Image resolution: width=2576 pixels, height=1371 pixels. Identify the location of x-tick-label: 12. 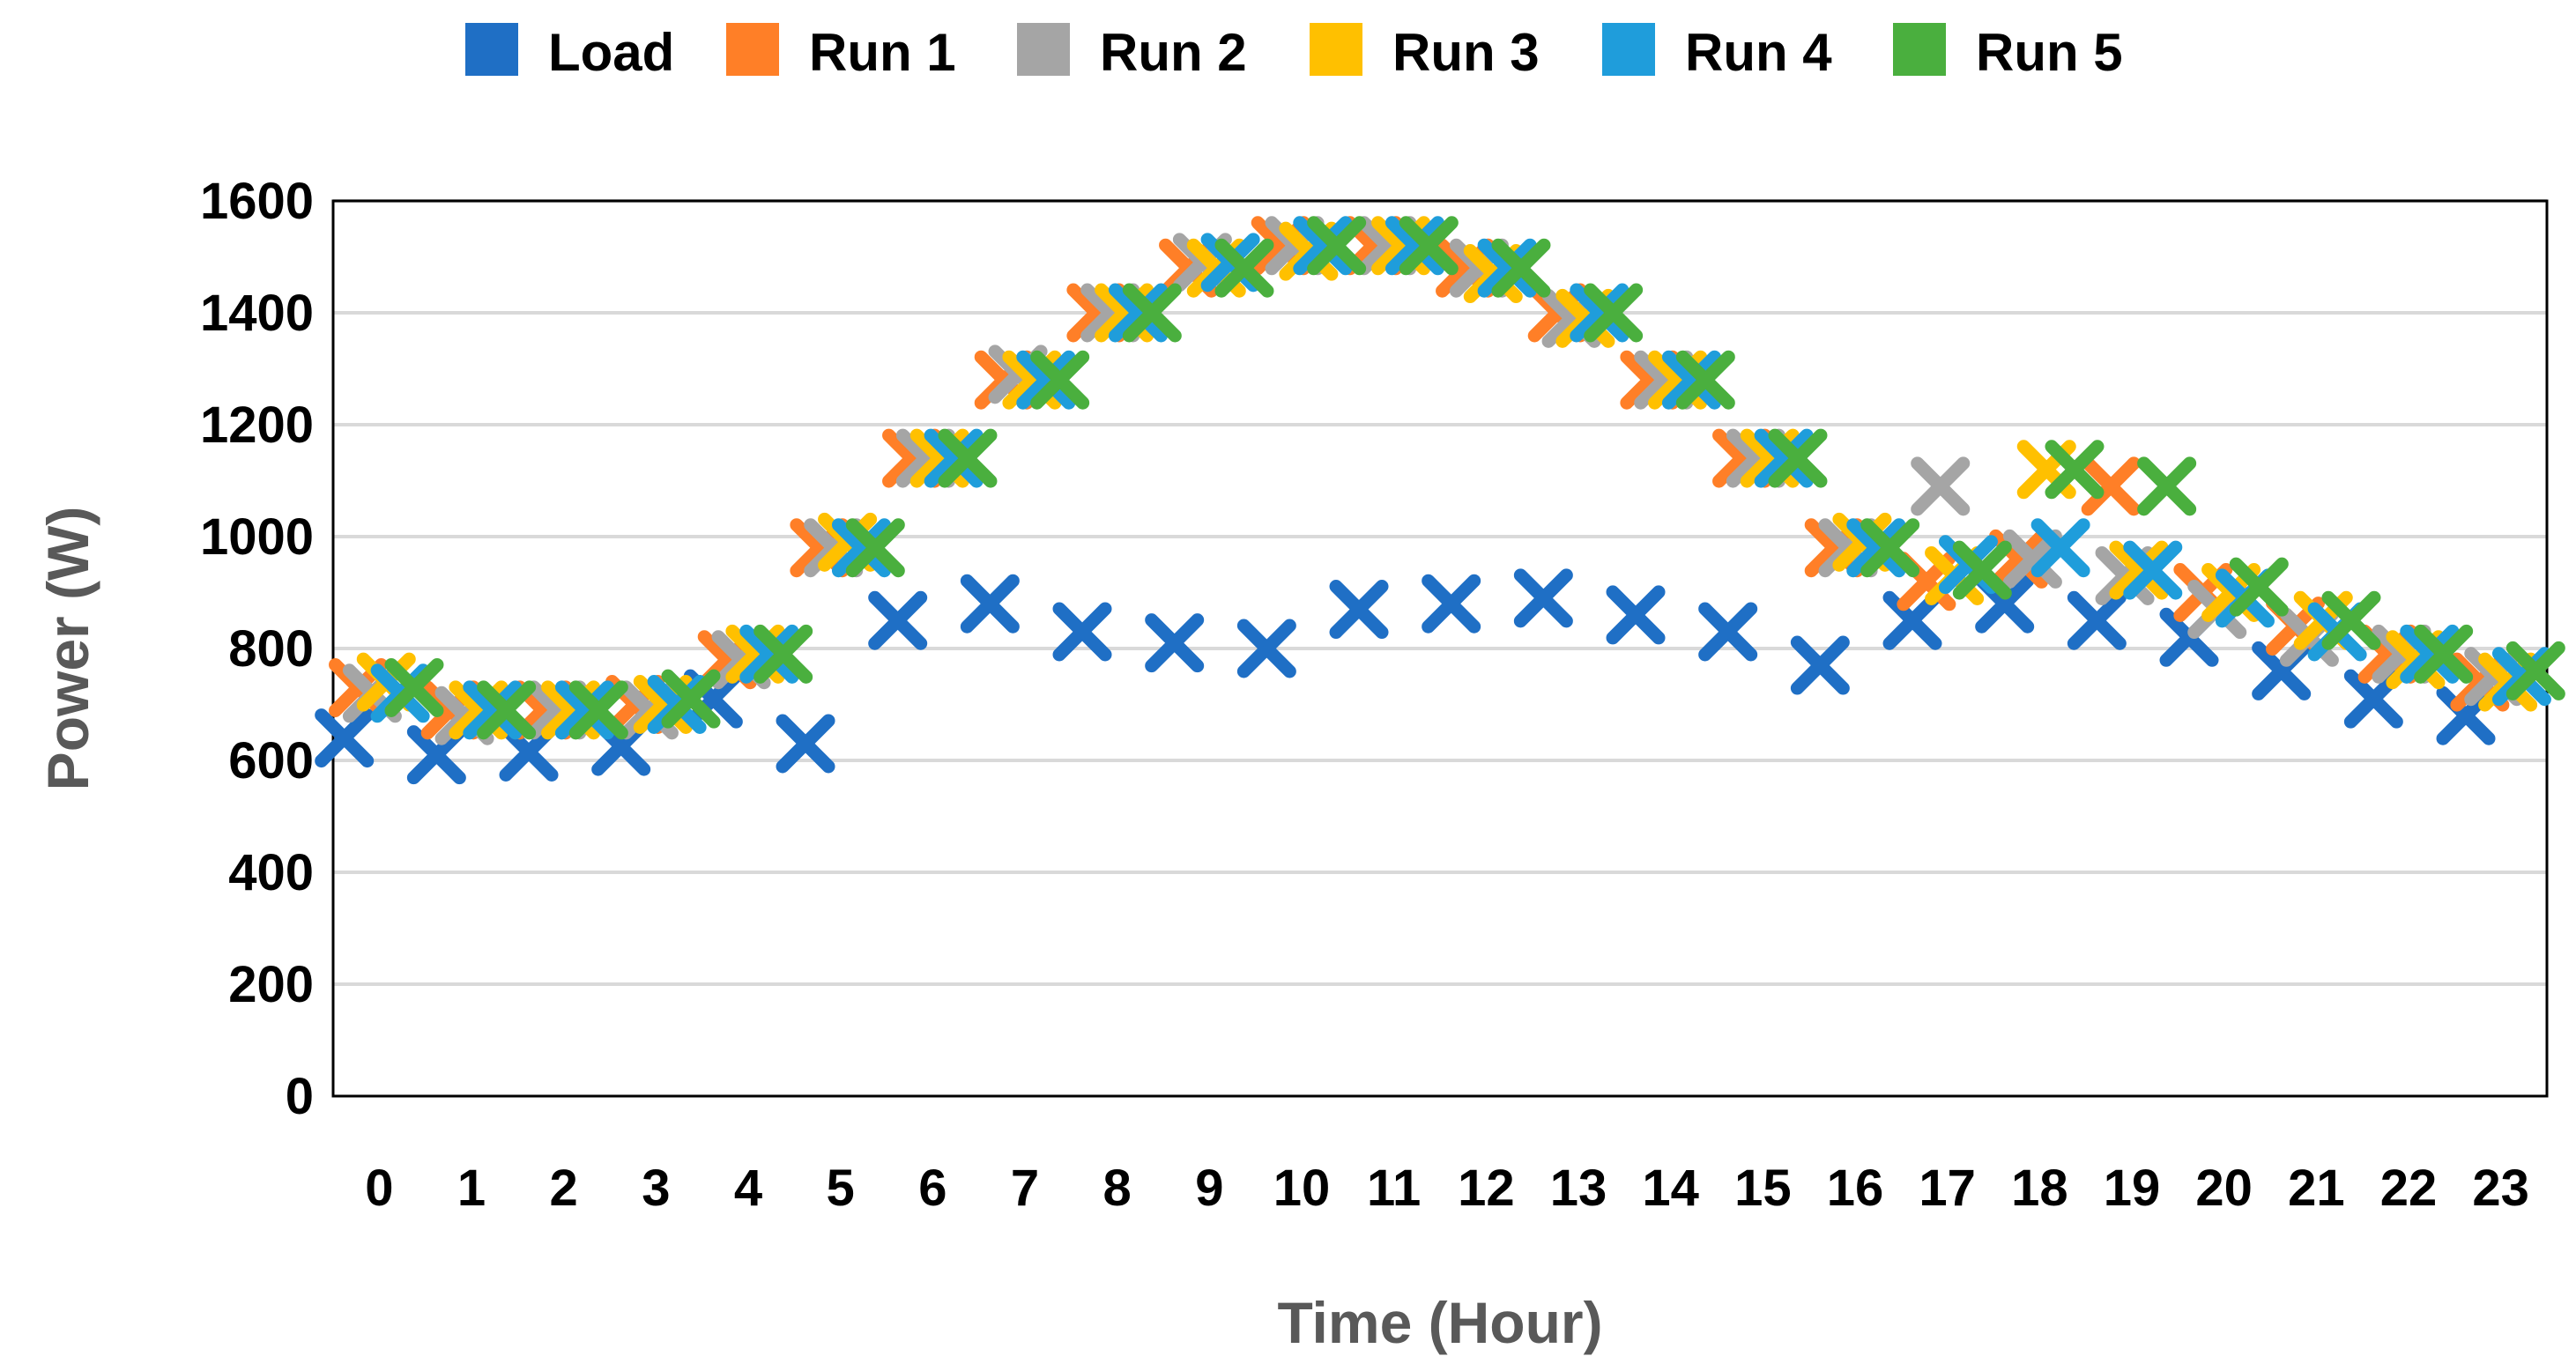
(1486, 1188).